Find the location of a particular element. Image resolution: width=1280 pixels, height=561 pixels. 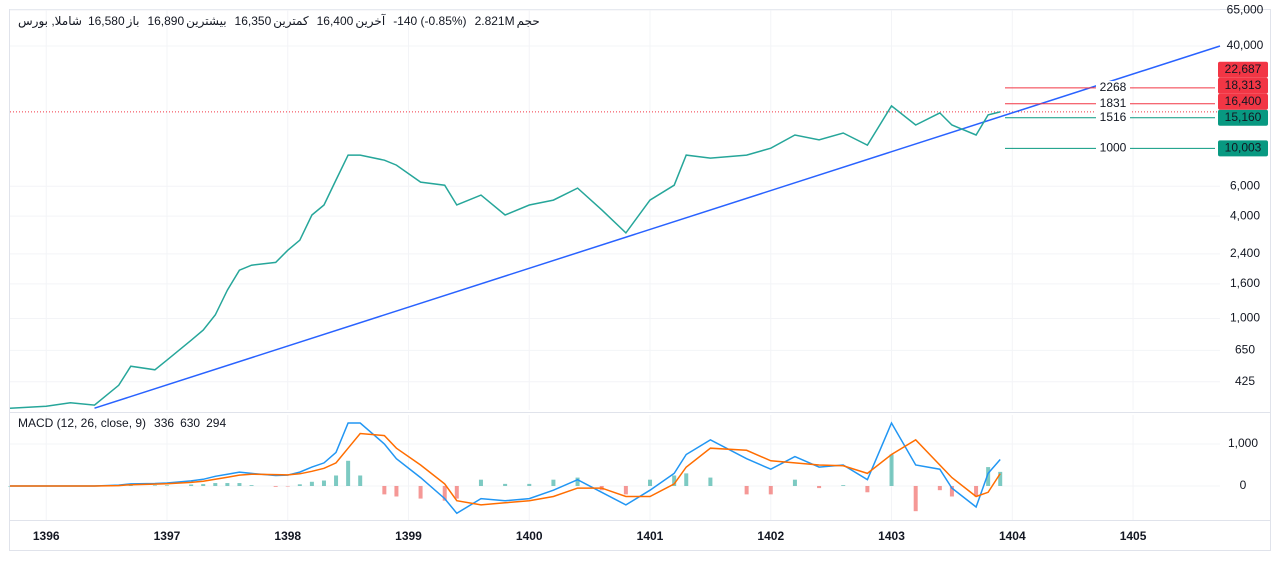

x-tick-label: 1400 is located at coordinates (529, 536).